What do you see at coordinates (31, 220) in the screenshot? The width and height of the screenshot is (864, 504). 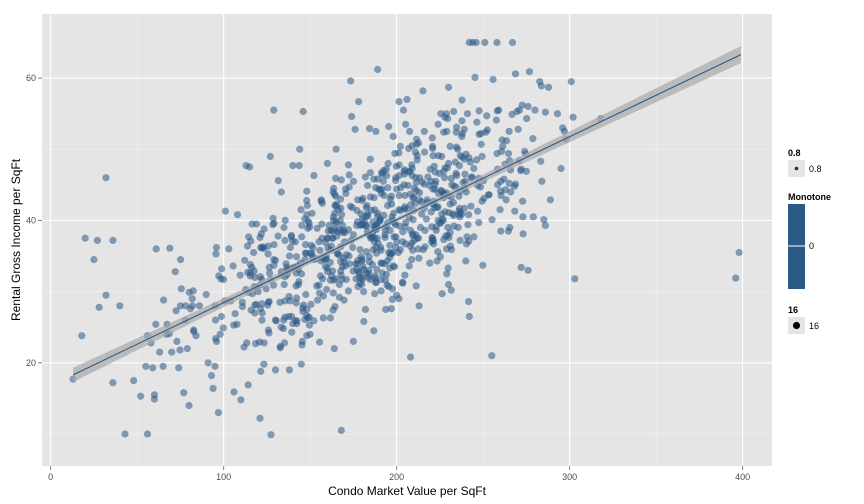 I see `y-tick-label: 40` at bounding box center [31, 220].